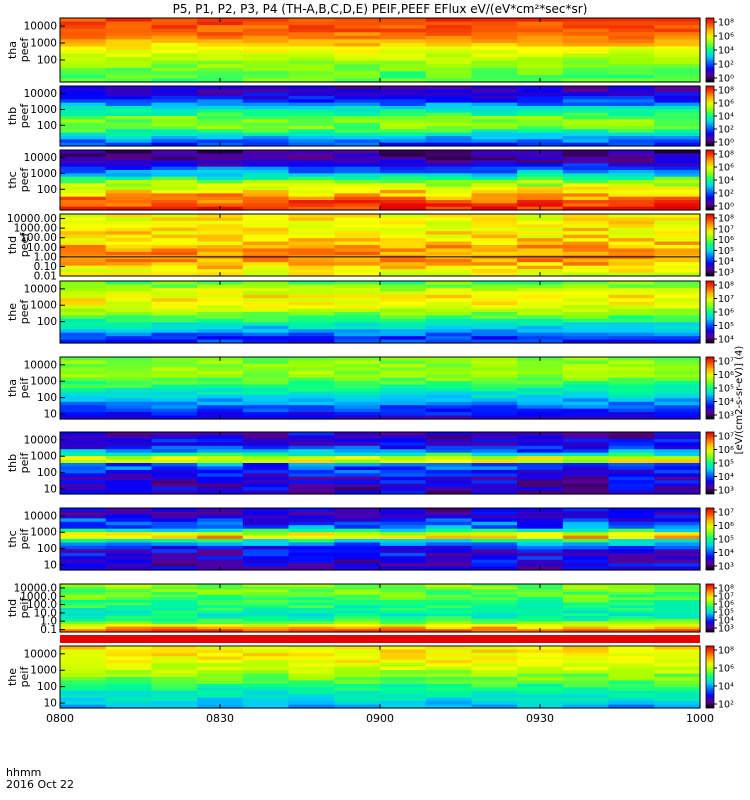 The width and height of the screenshot is (750, 800). Describe the element at coordinates (12, 245) in the screenshot. I see `y-axis-label: thd` at that location.